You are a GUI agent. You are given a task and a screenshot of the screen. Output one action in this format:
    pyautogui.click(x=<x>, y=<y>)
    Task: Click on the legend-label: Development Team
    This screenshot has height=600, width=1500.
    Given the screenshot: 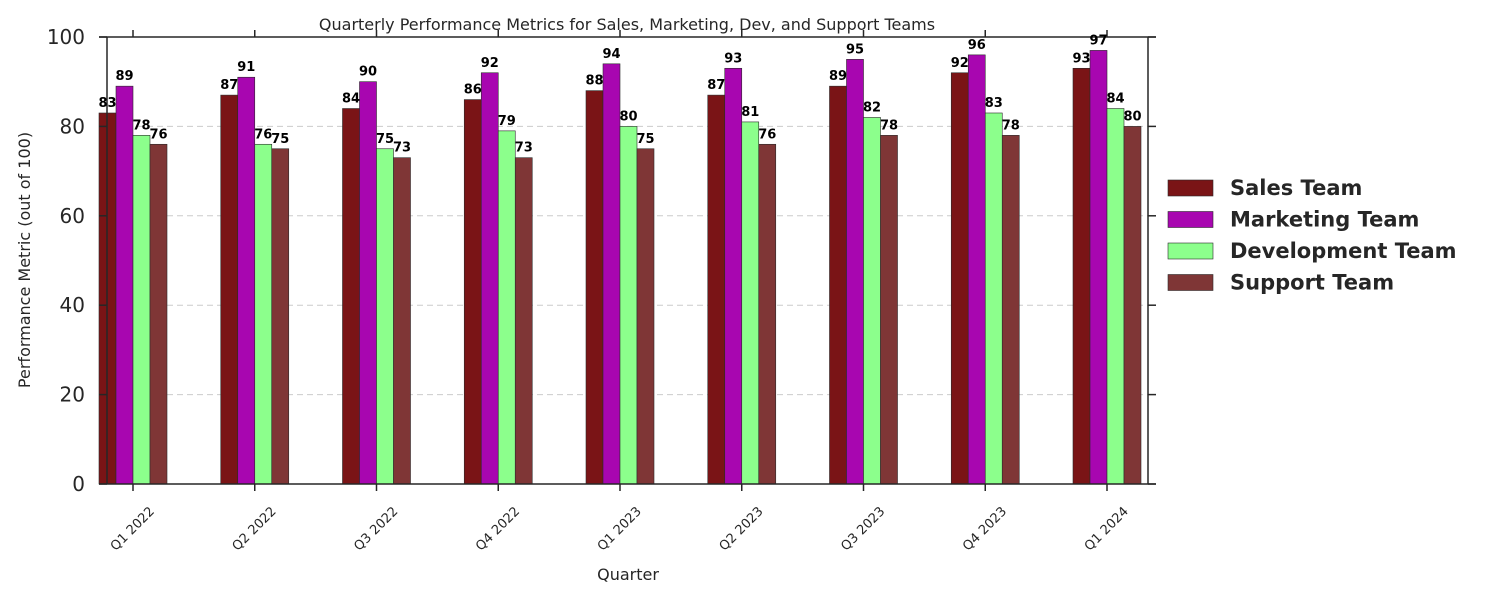 What is the action you would take?
    pyautogui.click(x=1343, y=251)
    